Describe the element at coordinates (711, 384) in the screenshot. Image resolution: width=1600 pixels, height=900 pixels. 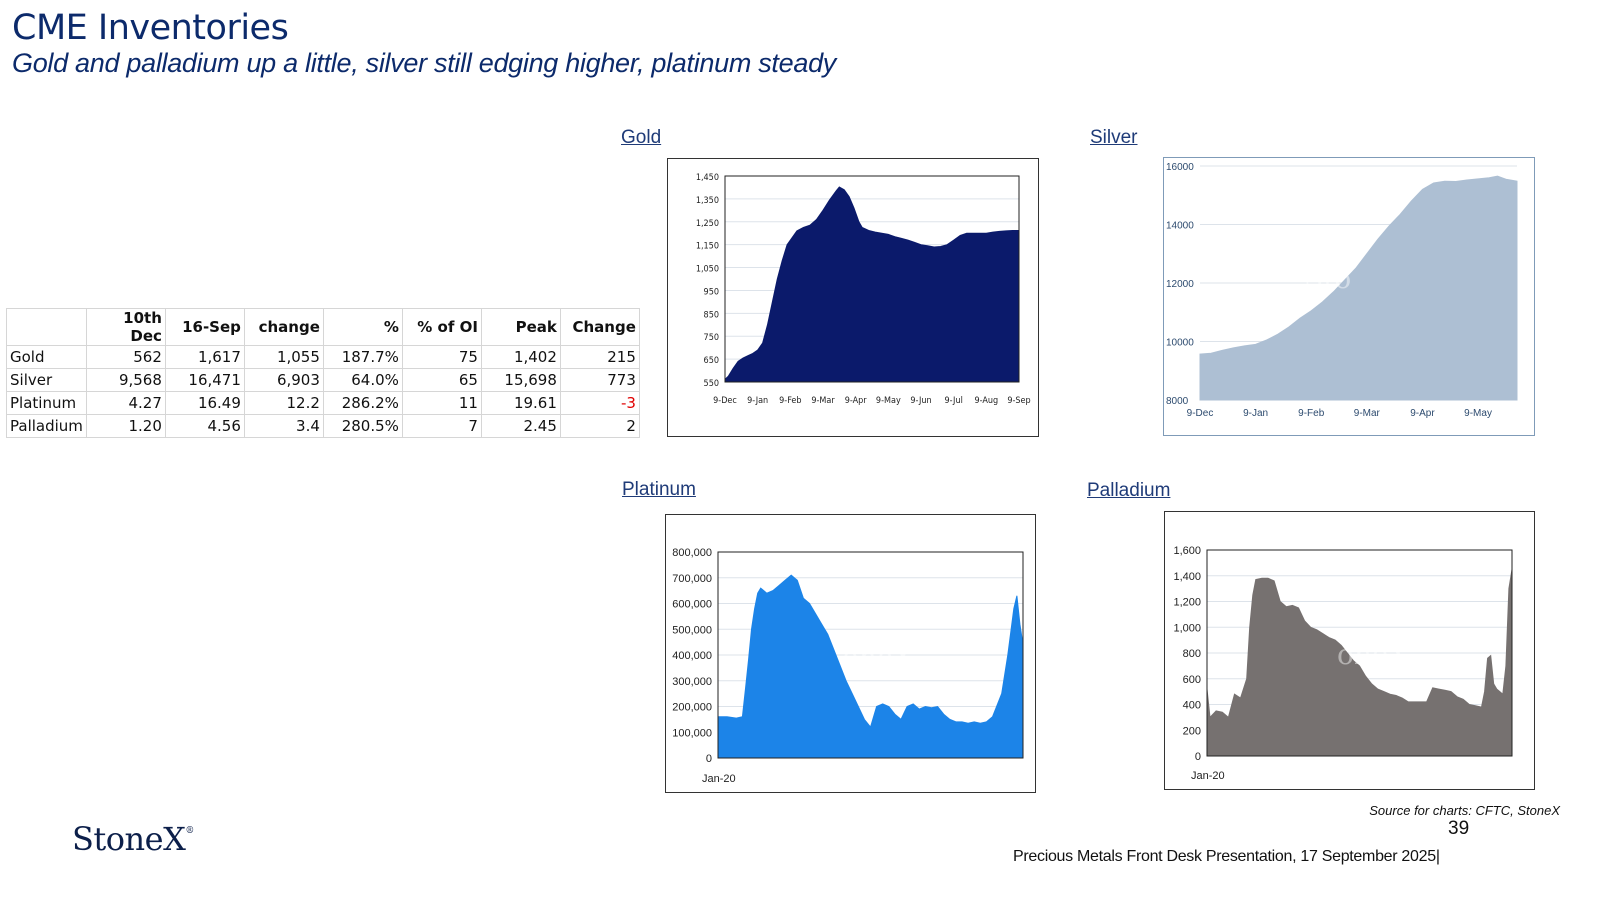
I see `gold-y-tick-label: 550` at that location.